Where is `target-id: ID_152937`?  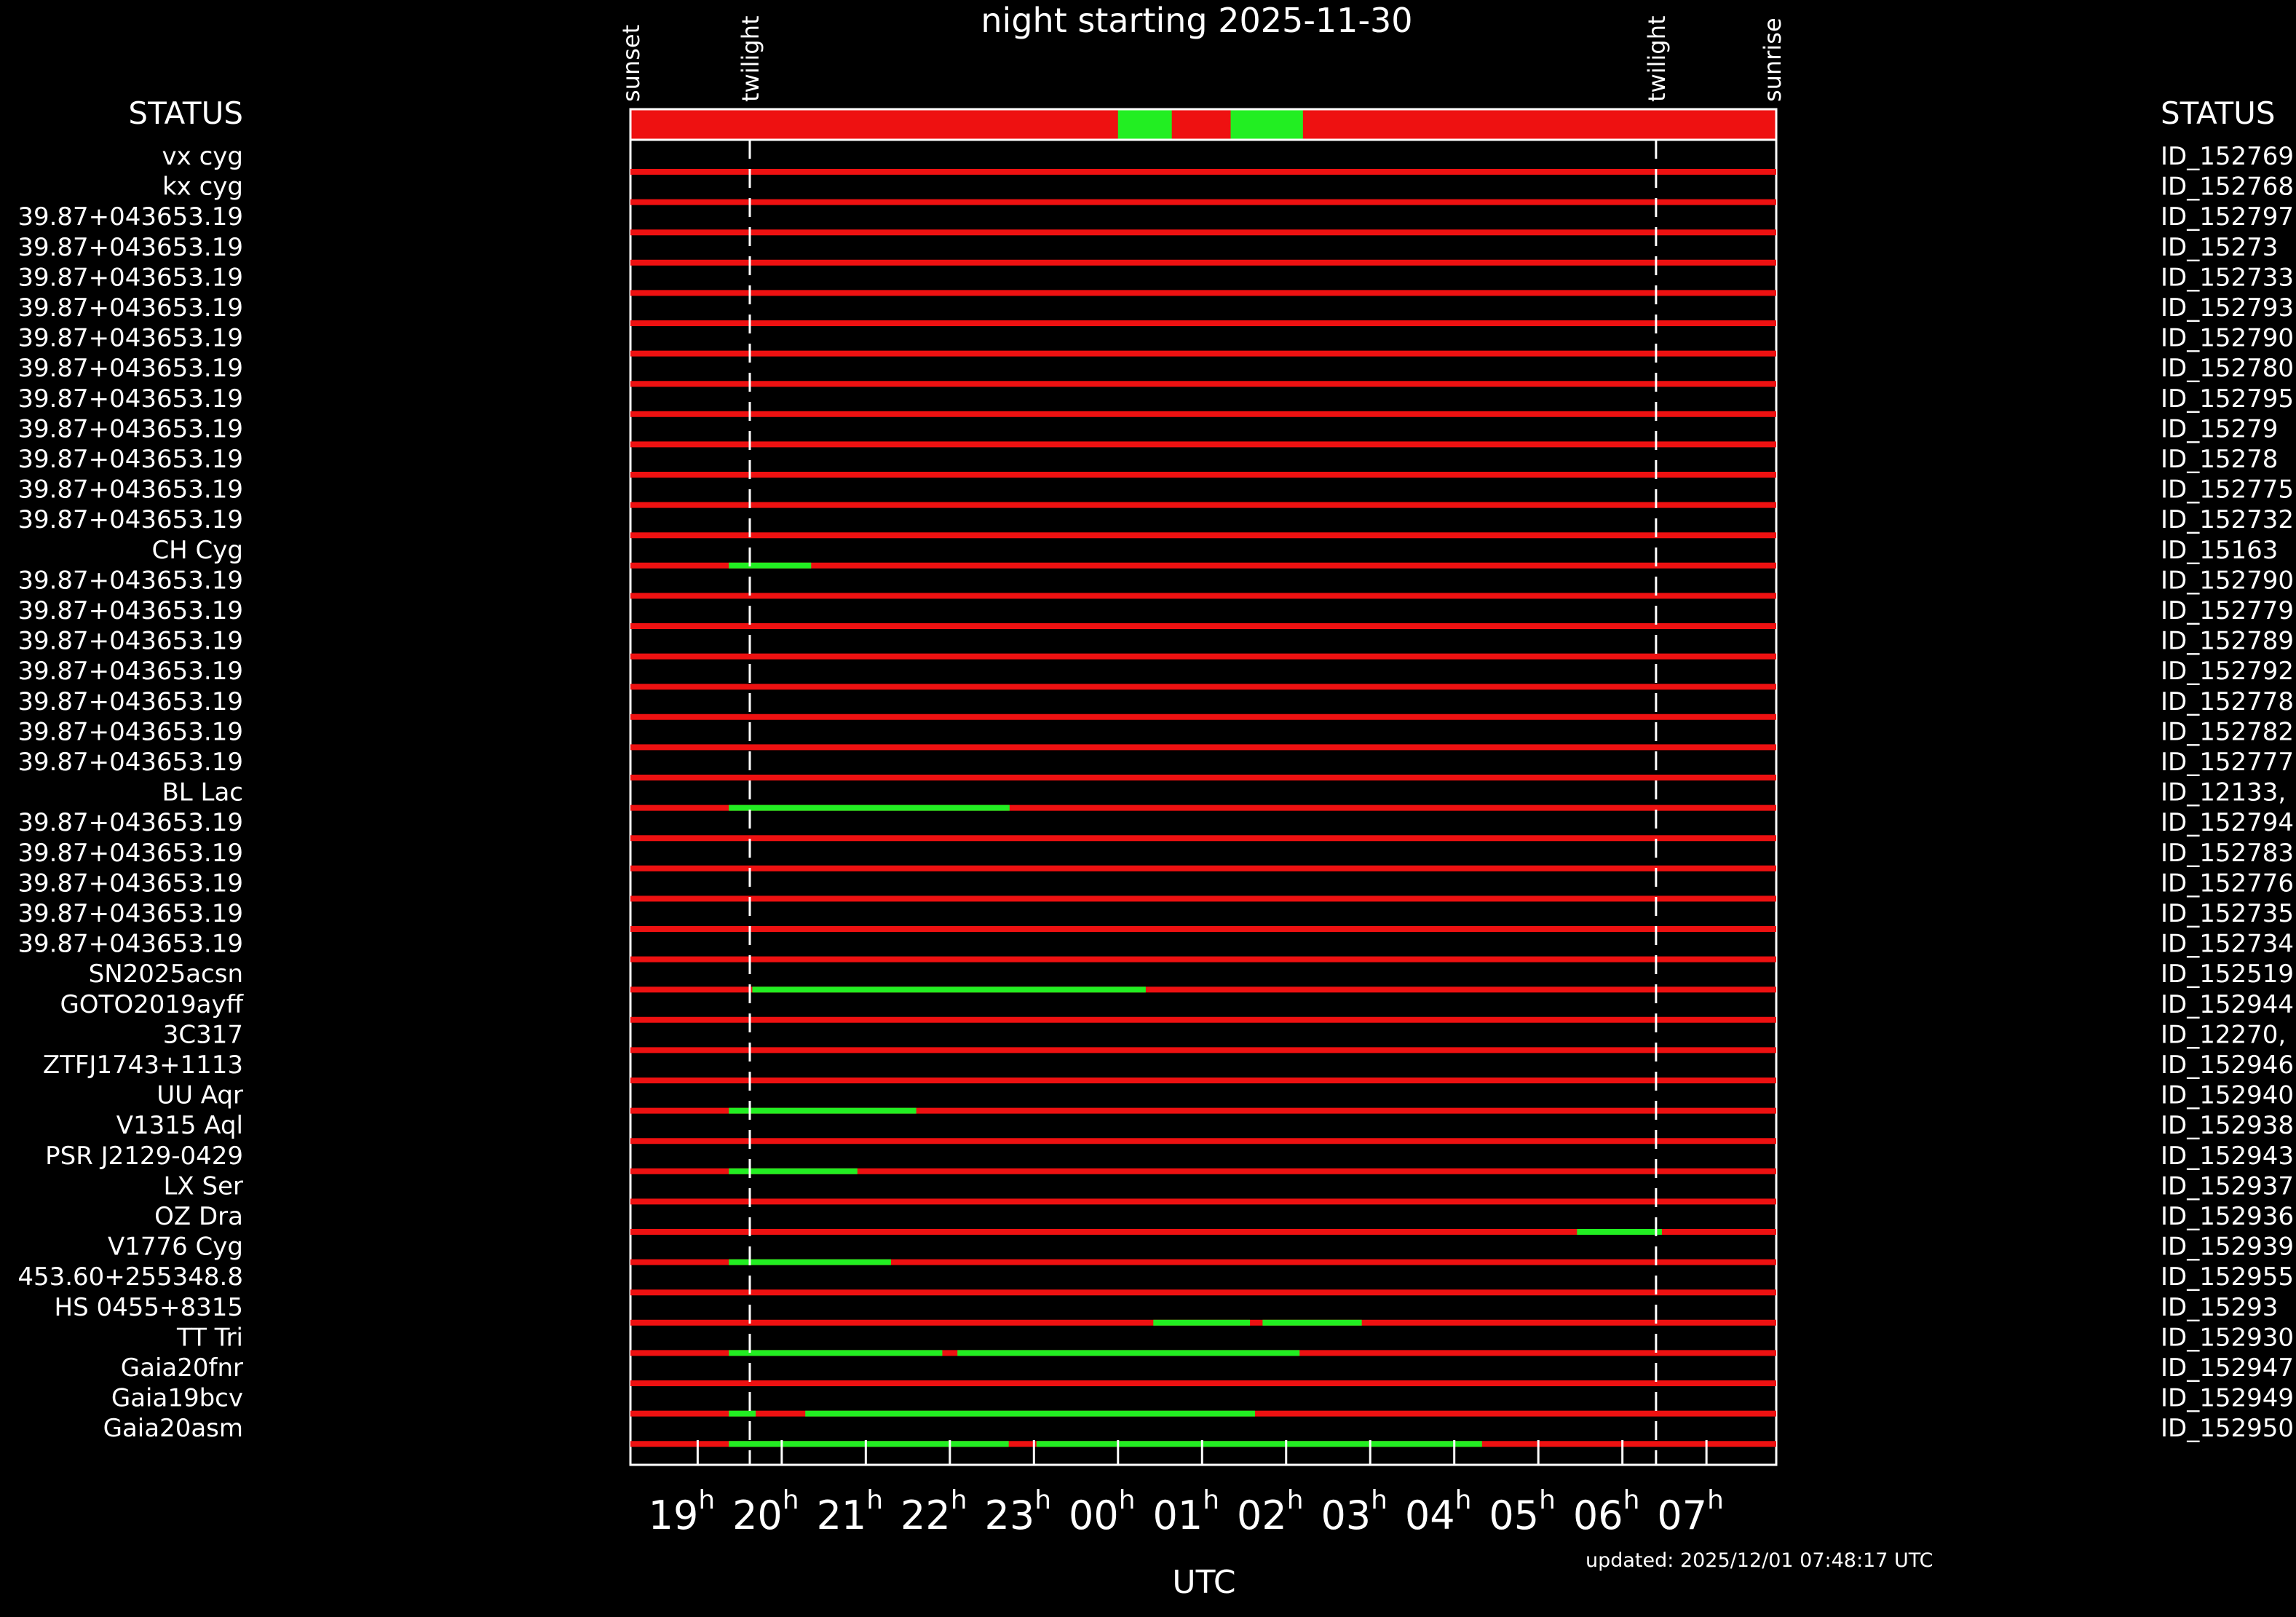
target-id: ID_152937 is located at coordinates (2227, 1186).